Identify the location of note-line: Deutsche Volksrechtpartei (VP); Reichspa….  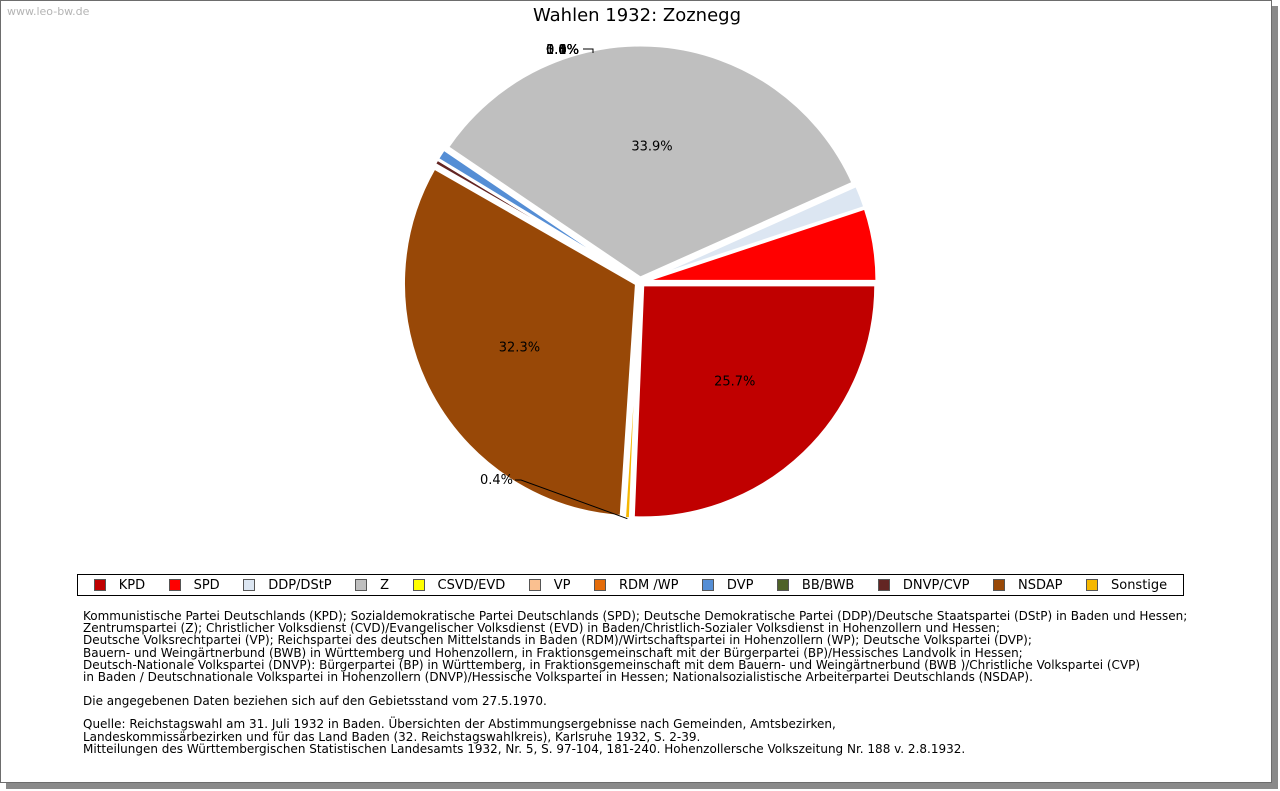
(557, 640).